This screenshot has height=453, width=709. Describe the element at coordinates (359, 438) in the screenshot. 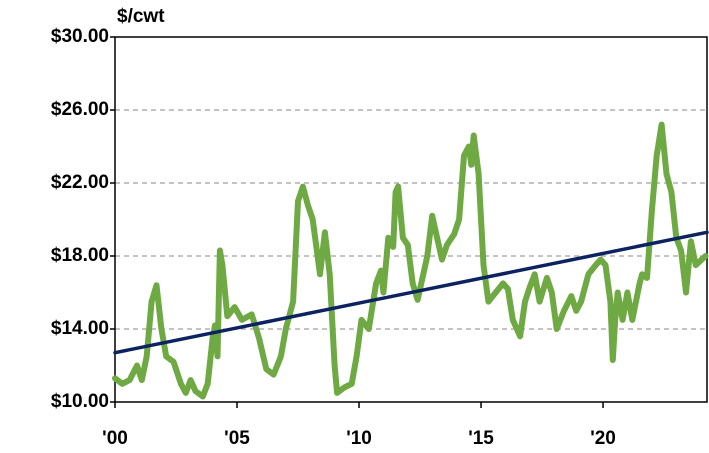

I see `x-tick-label: '10` at that location.